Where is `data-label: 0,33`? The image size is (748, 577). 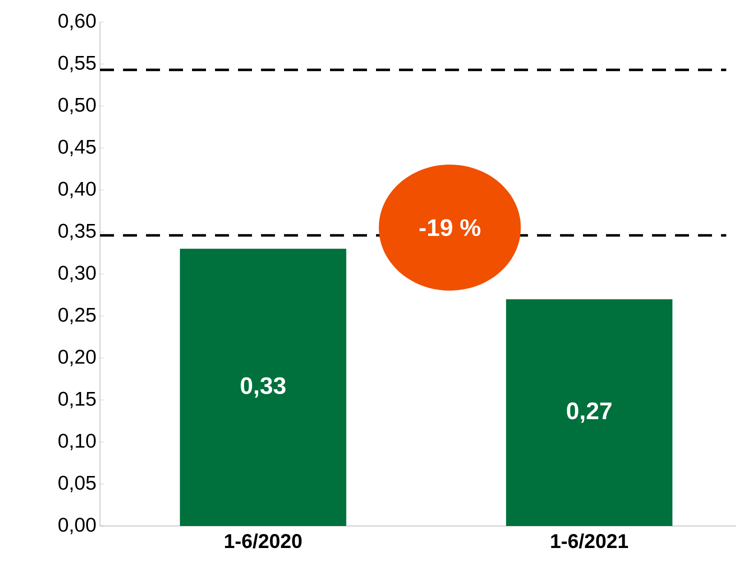
data-label: 0,33 is located at coordinates (263, 387).